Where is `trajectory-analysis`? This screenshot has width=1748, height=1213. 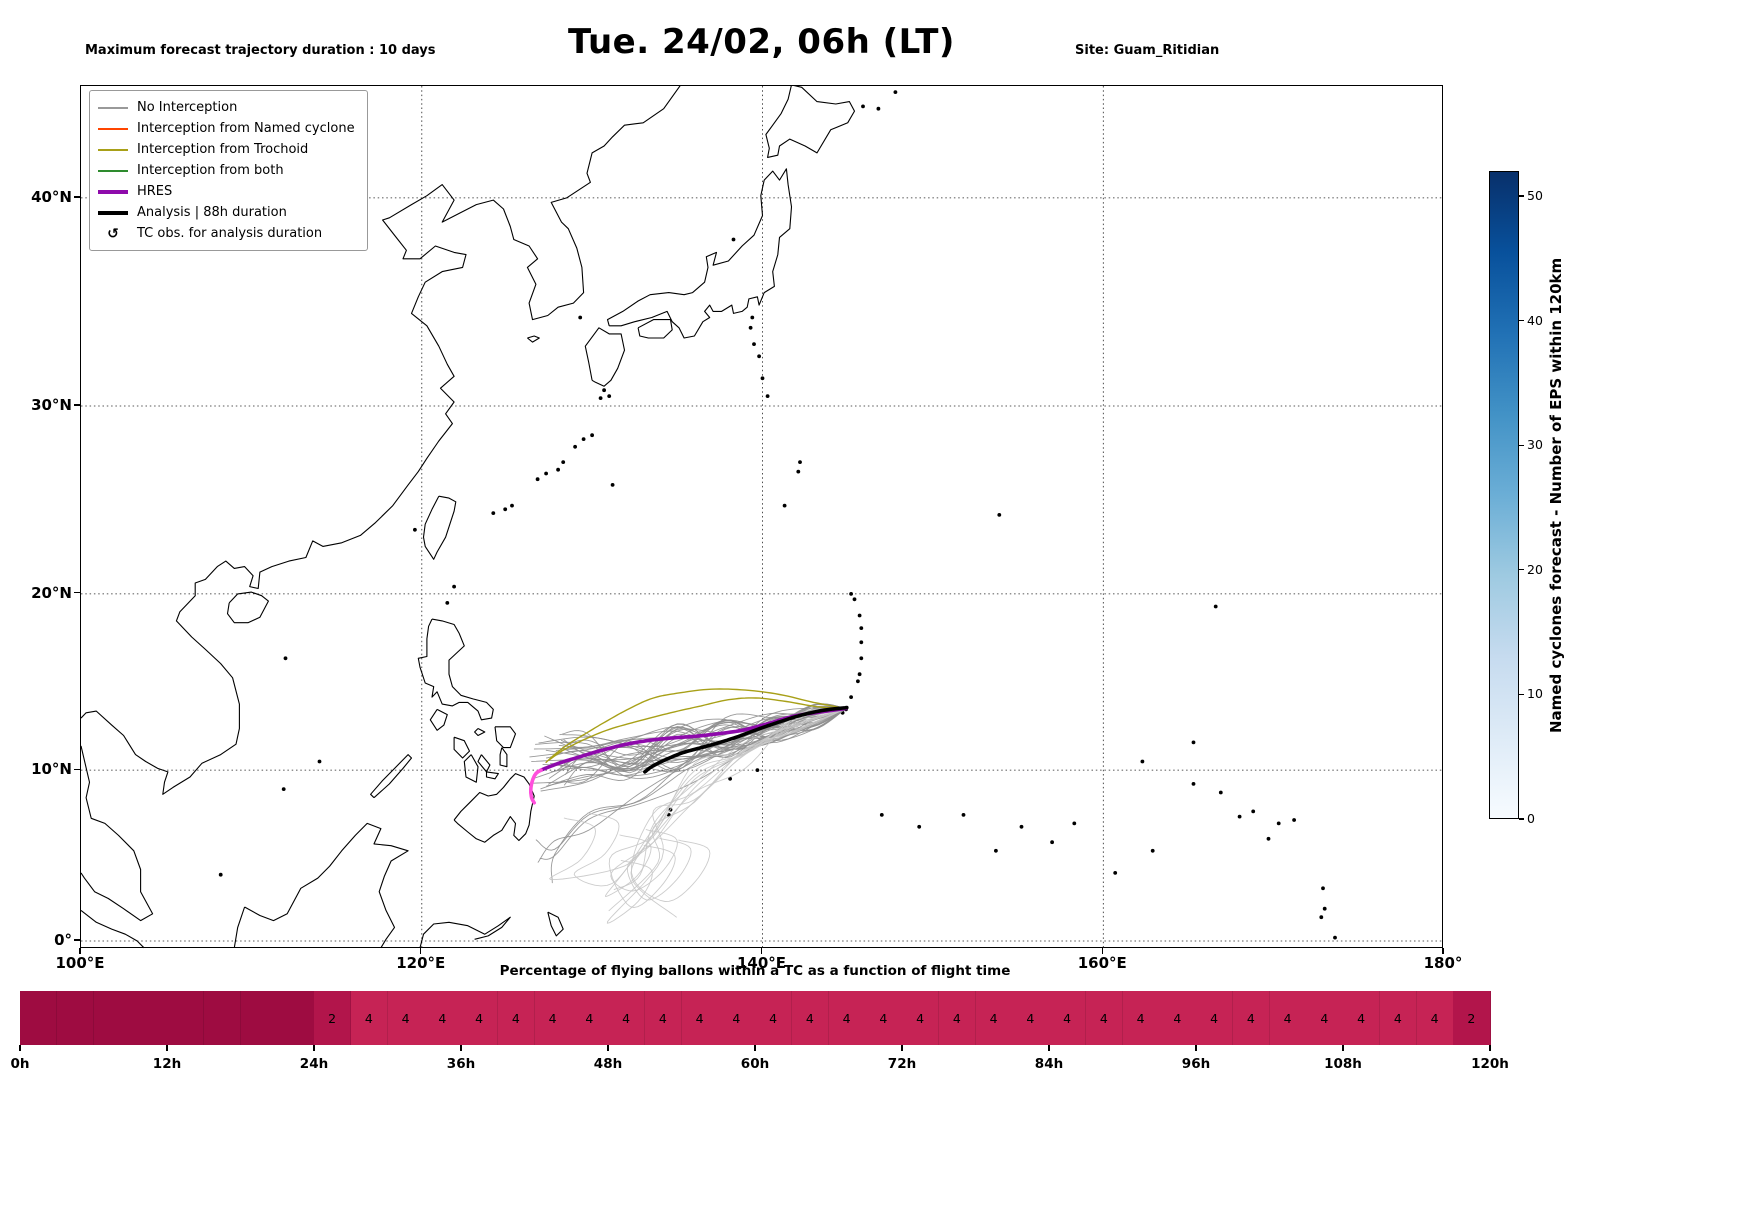 trajectory-analysis is located at coordinates (746, 739).